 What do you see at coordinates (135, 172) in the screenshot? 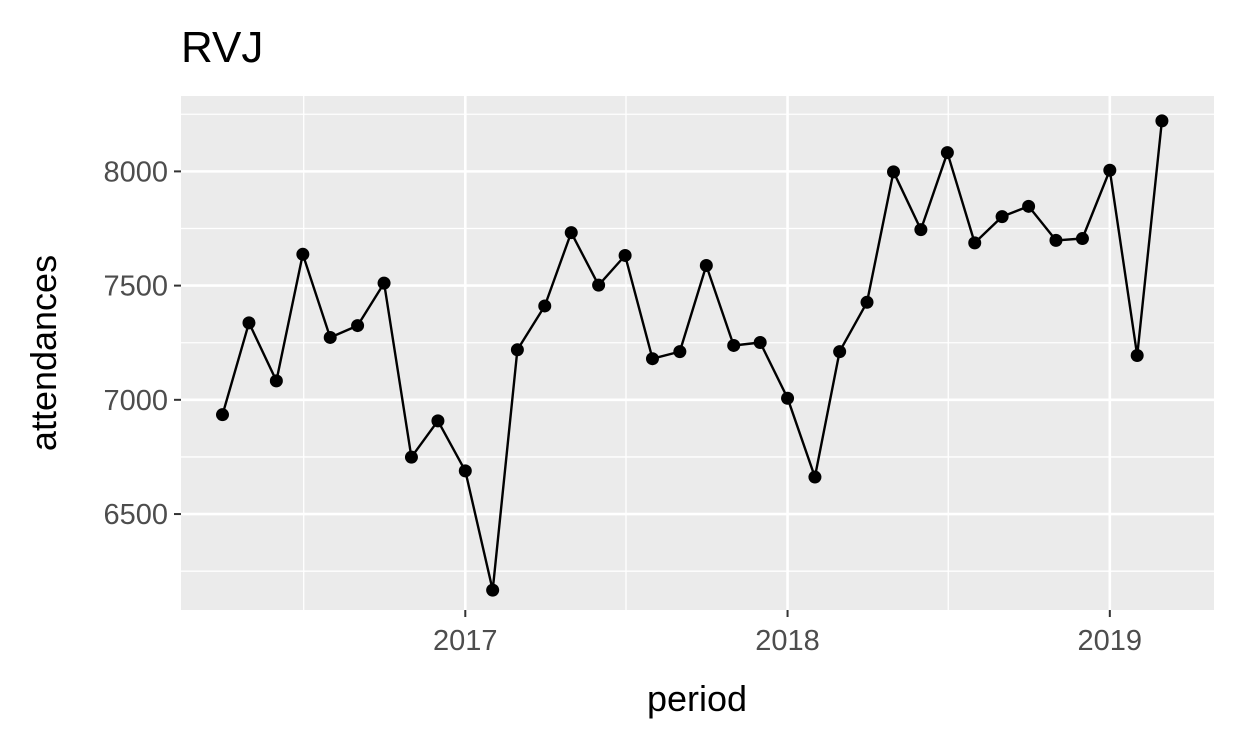
I see `y-tick-label: 8000` at bounding box center [135, 172].